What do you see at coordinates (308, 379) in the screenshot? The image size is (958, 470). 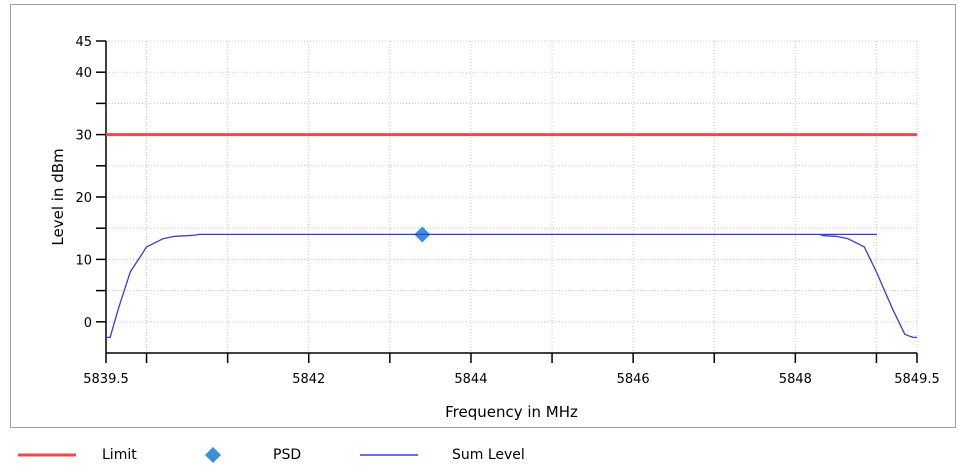 I see `x-tick-label: 5842` at bounding box center [308, 379].